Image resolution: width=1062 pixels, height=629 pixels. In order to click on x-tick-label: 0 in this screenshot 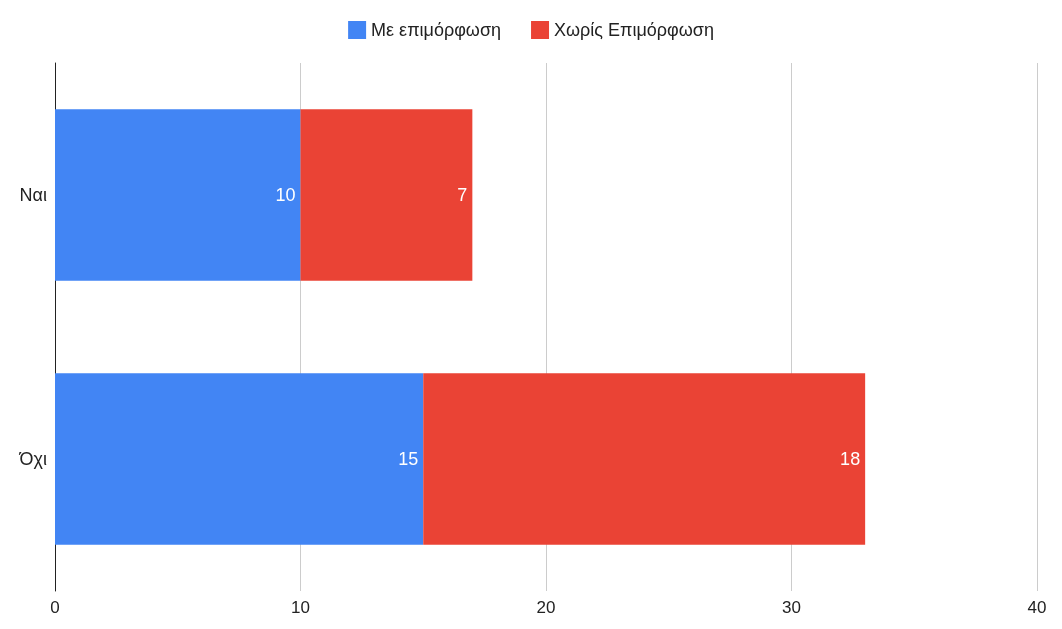, I will do `click(55, 607)`.